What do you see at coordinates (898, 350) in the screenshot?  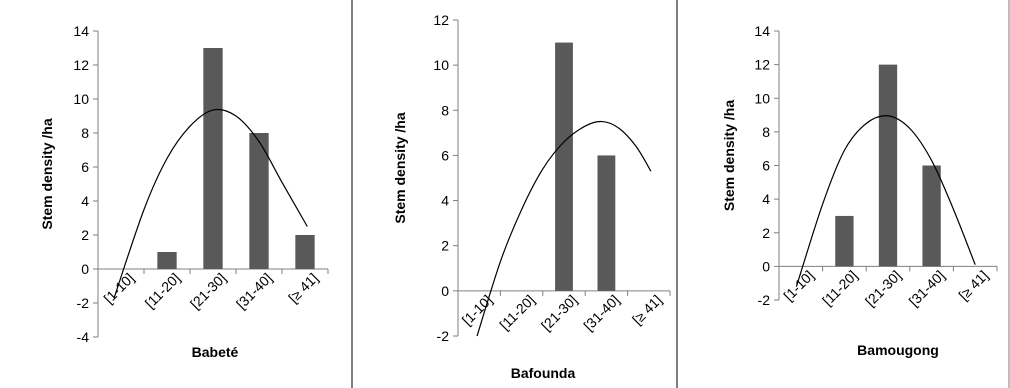 I see `x-axis-title: Bamougong` at bounding box center [898, 350].